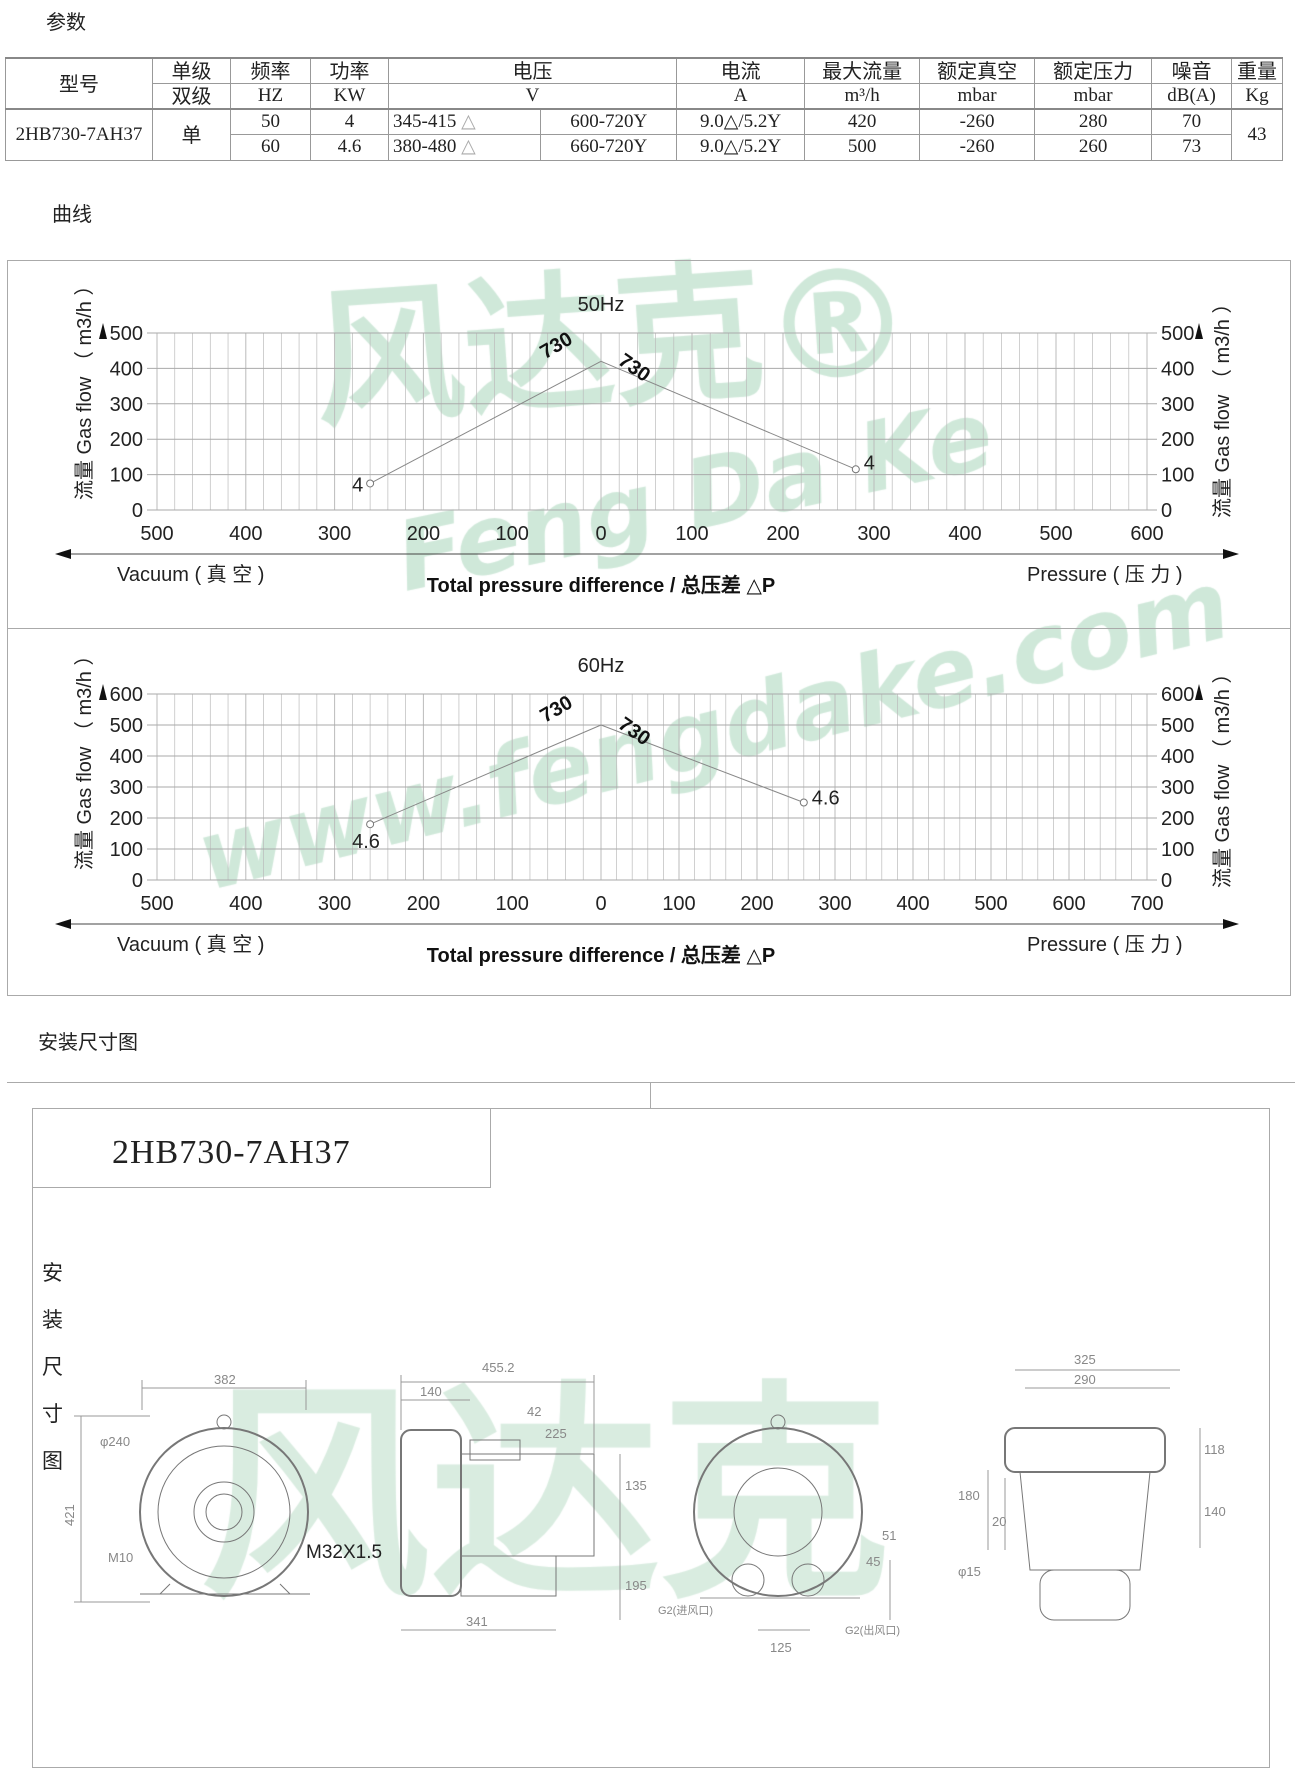 Image resolution: width=1299 pixels, height=1768 pixels. I want to click on dim-label: 290, so click(1085, 1379).